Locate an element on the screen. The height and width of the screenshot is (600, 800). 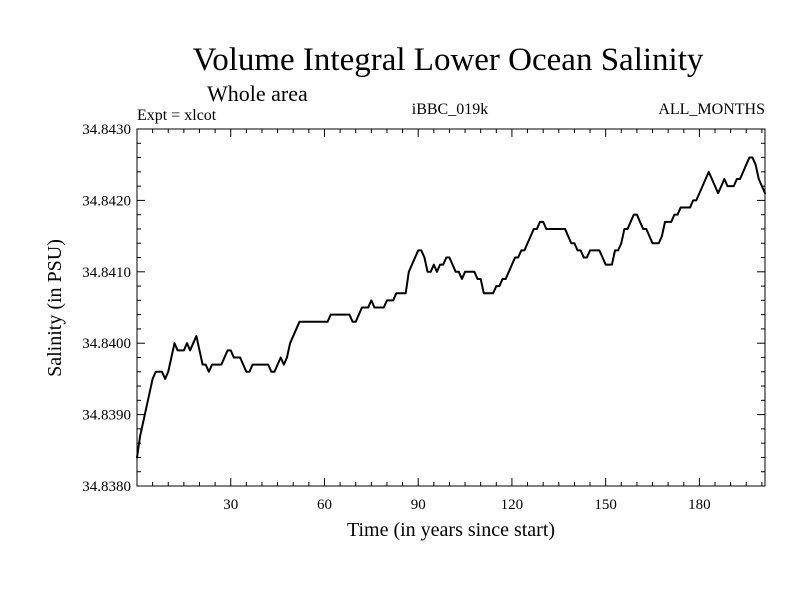
experiment-label: Expt = xlcot is located at coordinates (177, 115).